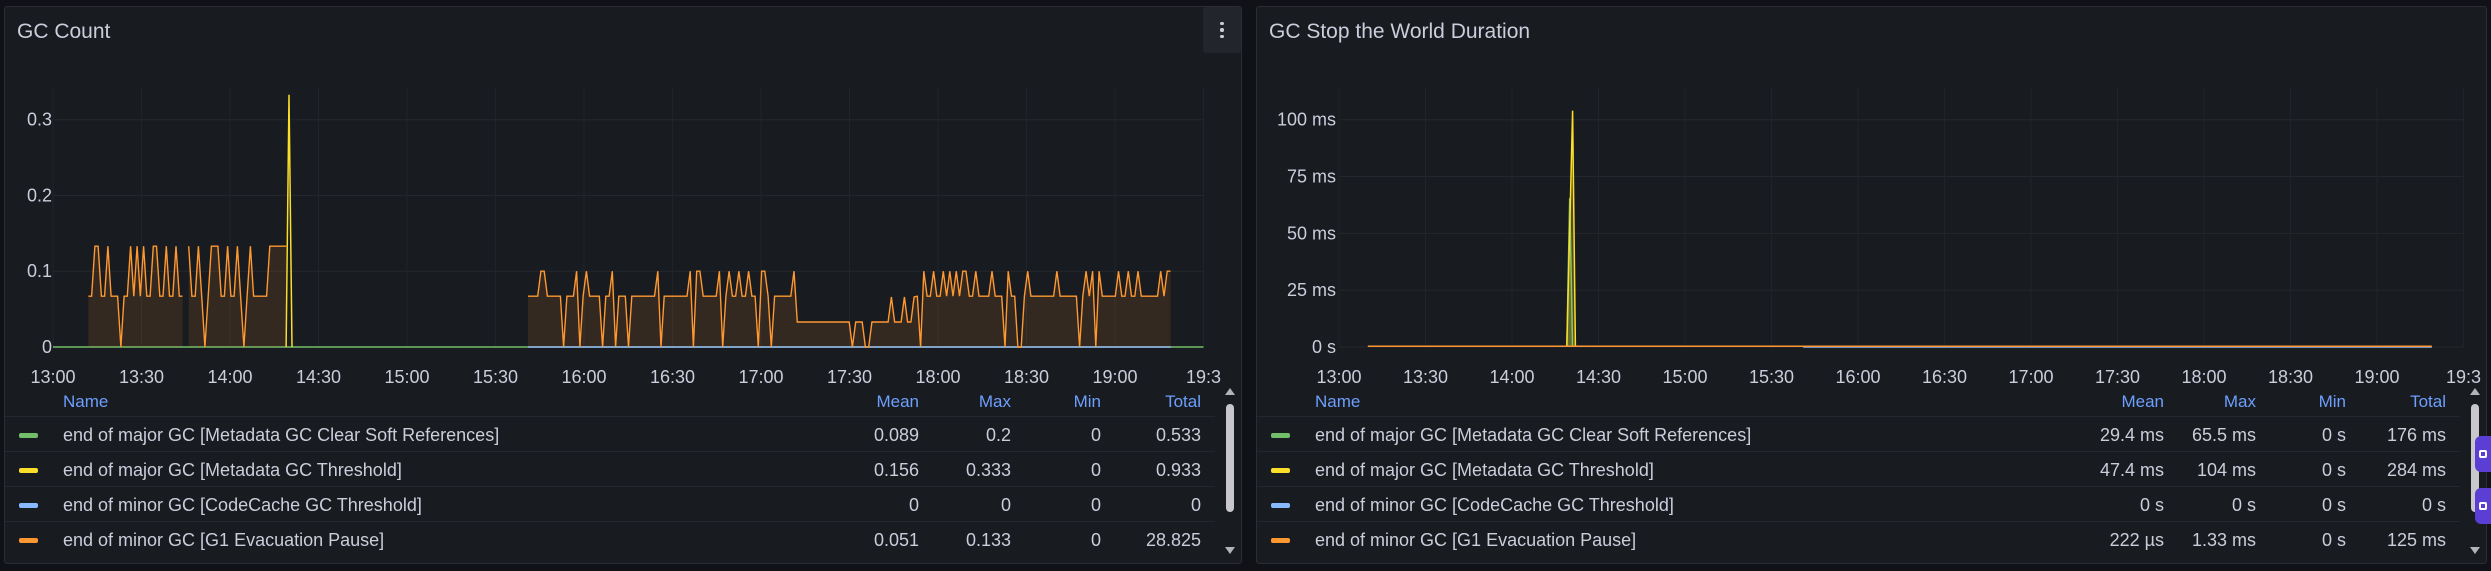  Describe the element at coordinates (2243, 505) in the screenshot. I see `series-max: 0 s` at that location.